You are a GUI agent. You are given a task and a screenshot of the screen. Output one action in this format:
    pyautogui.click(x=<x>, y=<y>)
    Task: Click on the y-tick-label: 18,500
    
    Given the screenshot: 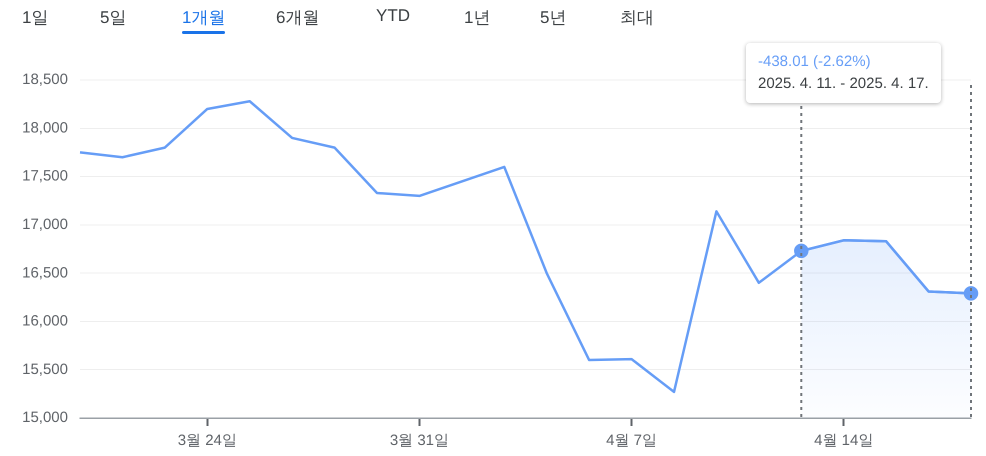 What is the action you would take?
    pyautogui.click(x=45, y=79)
    